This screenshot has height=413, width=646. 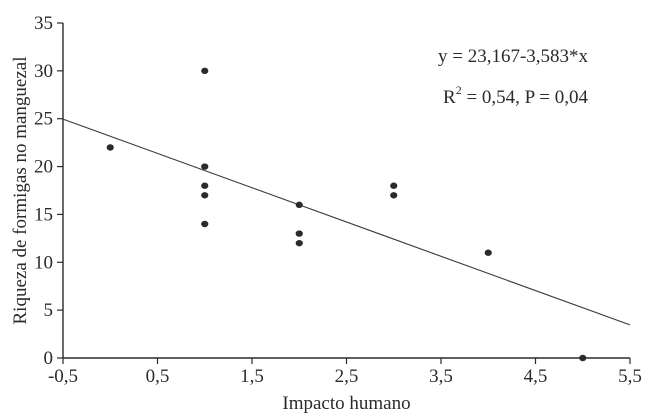 What do you see at coordinates (441, 376) in the screenshot?
I see `x-tick-label: 3,5` at bounding box center [441, 376].